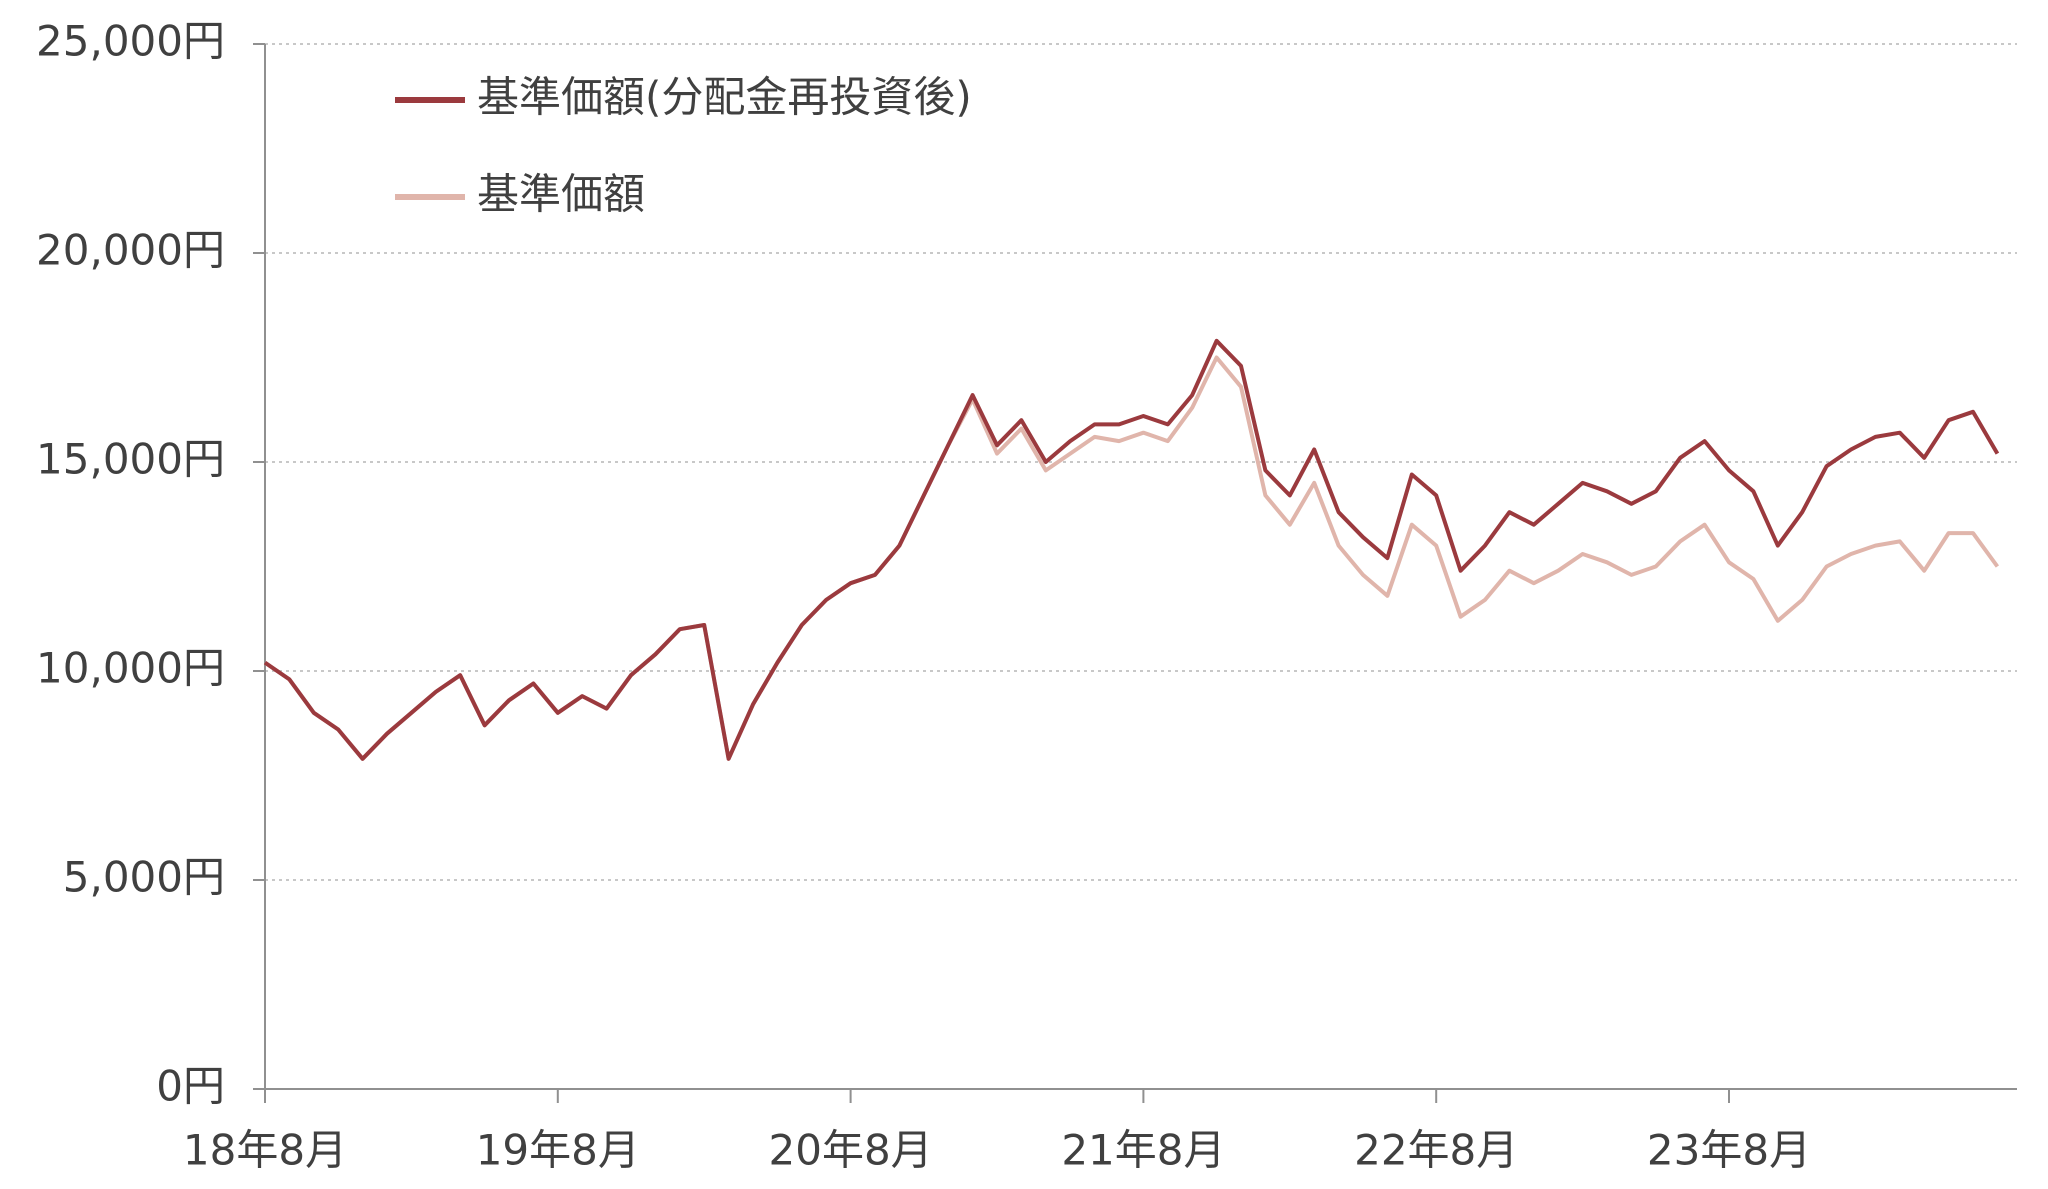 This screenshot has width=2048, height=1189. I want to click on x-tick-label: 23年8月, so click(1729, 1150).